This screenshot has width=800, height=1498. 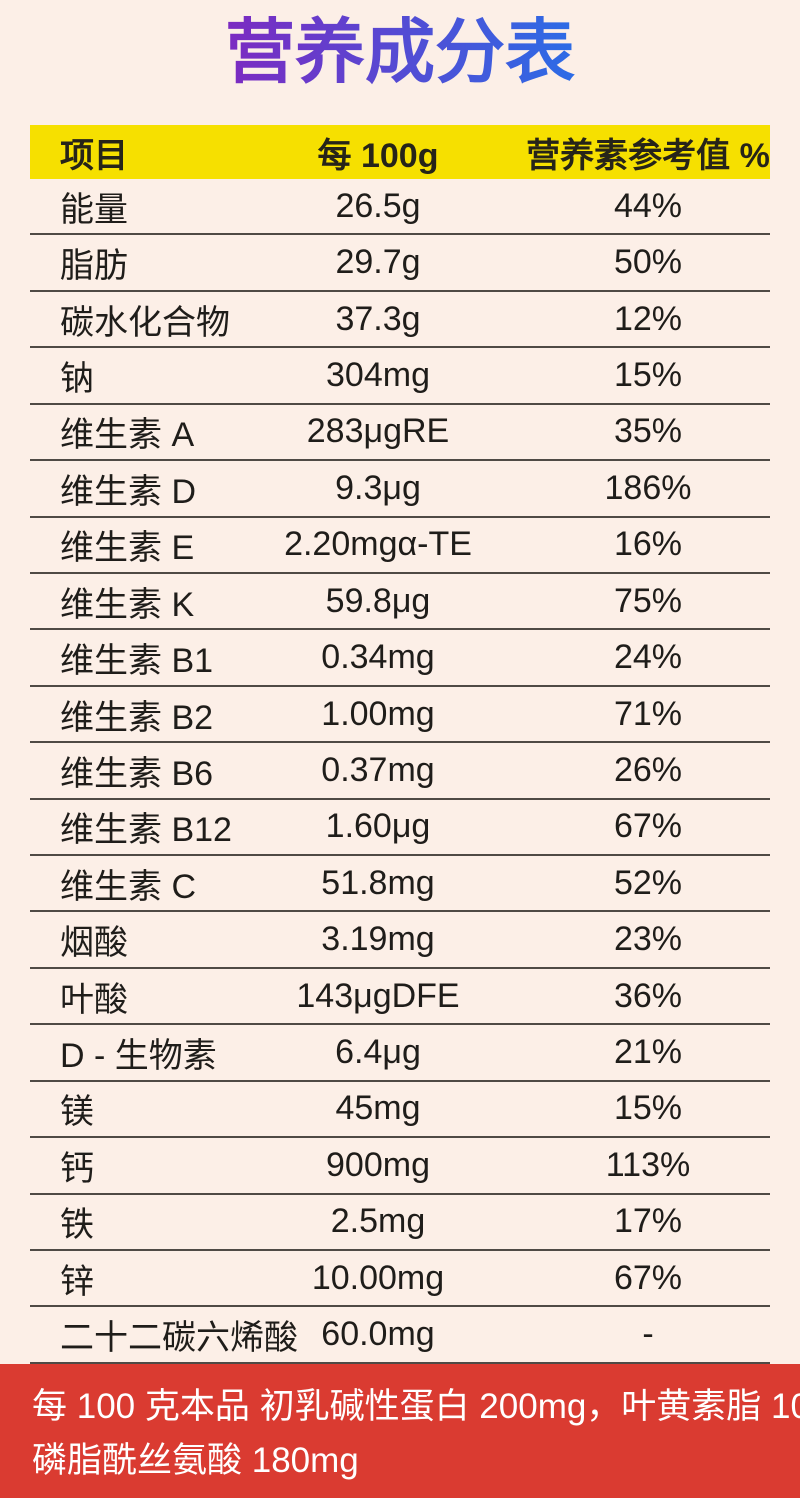 What do you see at coordinates (94, 155) in the screenshot?
I see `column-header-item: 项目` at bounding box center [94, 155].